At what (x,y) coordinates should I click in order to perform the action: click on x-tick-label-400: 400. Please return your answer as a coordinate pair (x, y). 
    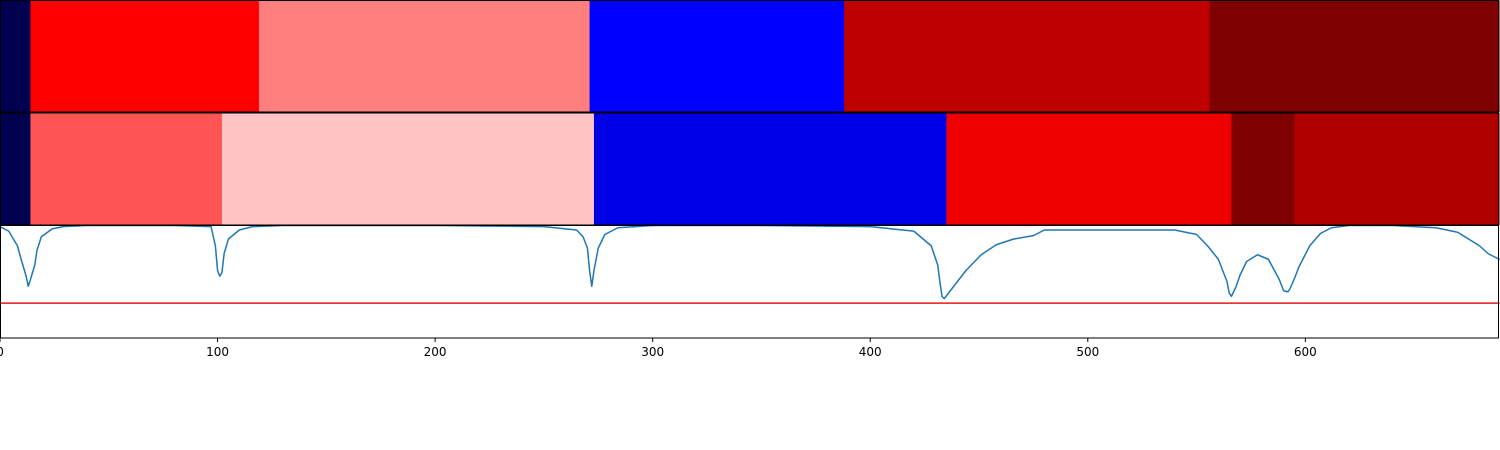
    Looking at the image, I should click on (870, 352).